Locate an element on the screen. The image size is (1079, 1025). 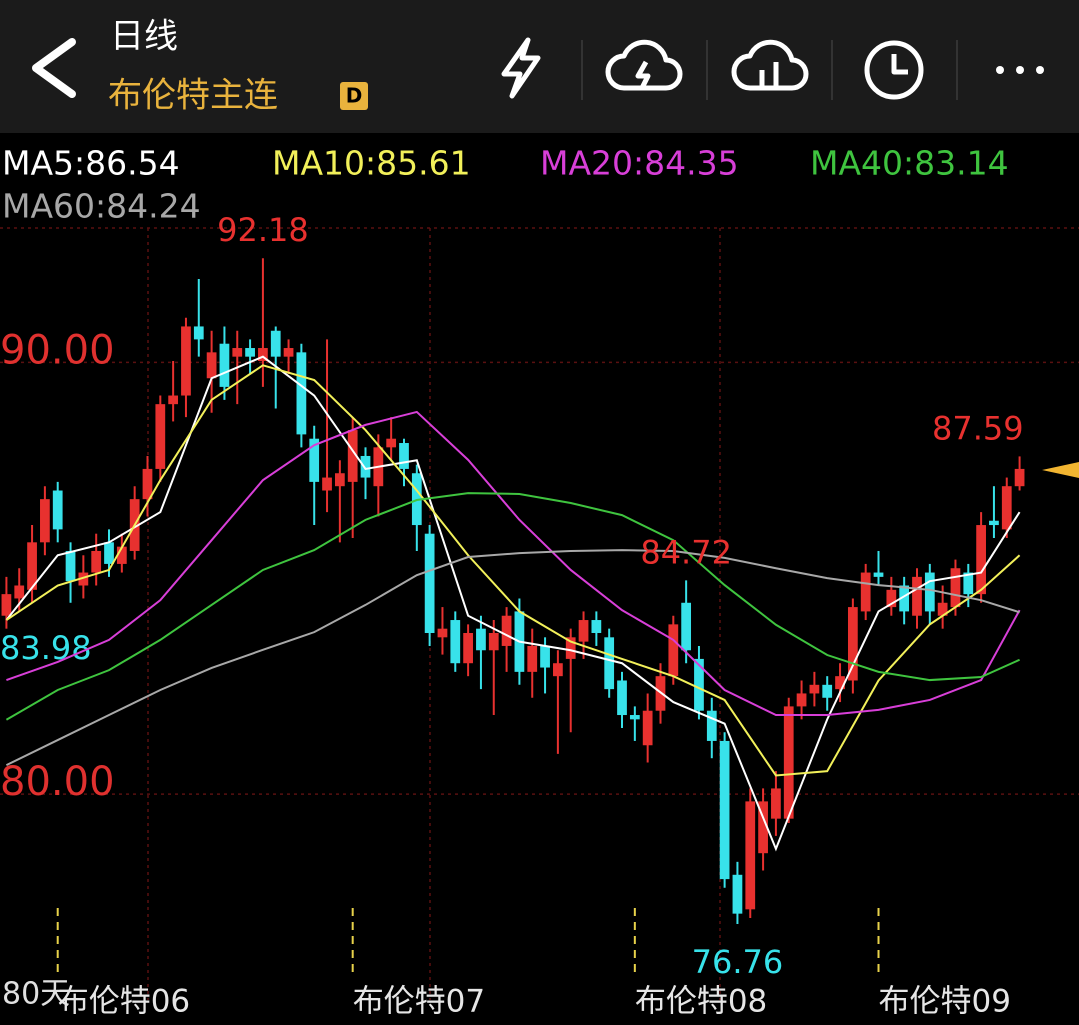
period-label: 日线 is located at coordinates (144, 37).